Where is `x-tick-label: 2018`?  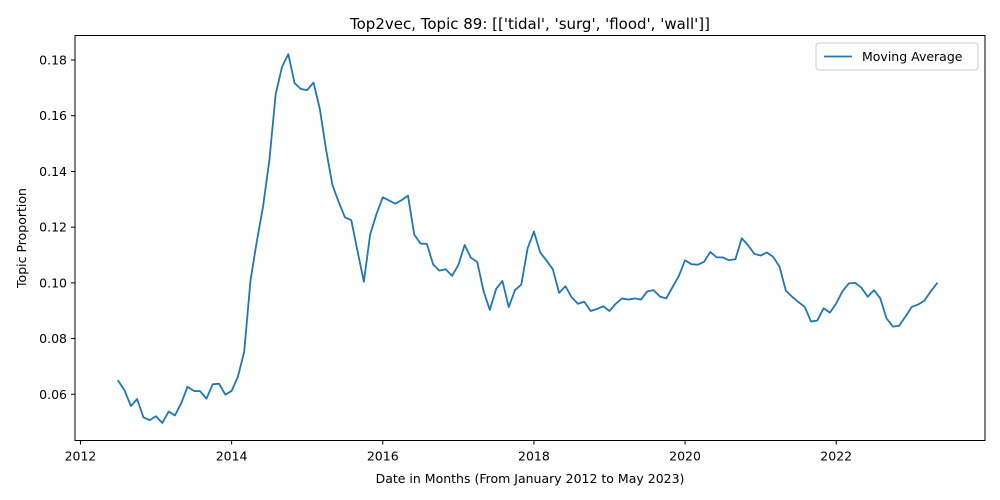
x-tick-label: 2018 is located at coordinates (534, 456).